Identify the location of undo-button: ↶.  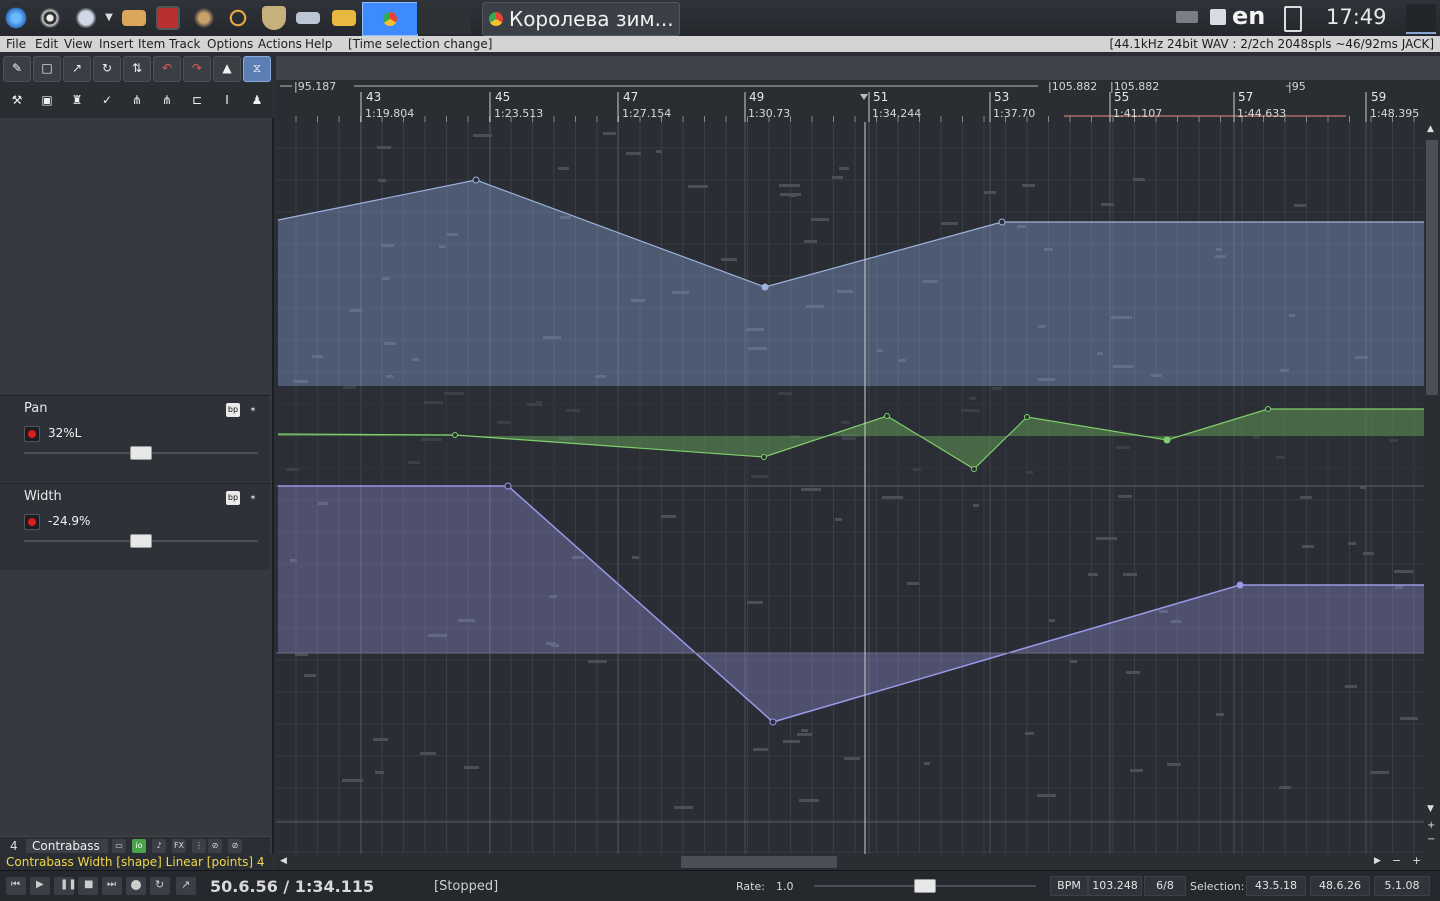
(167, 69).